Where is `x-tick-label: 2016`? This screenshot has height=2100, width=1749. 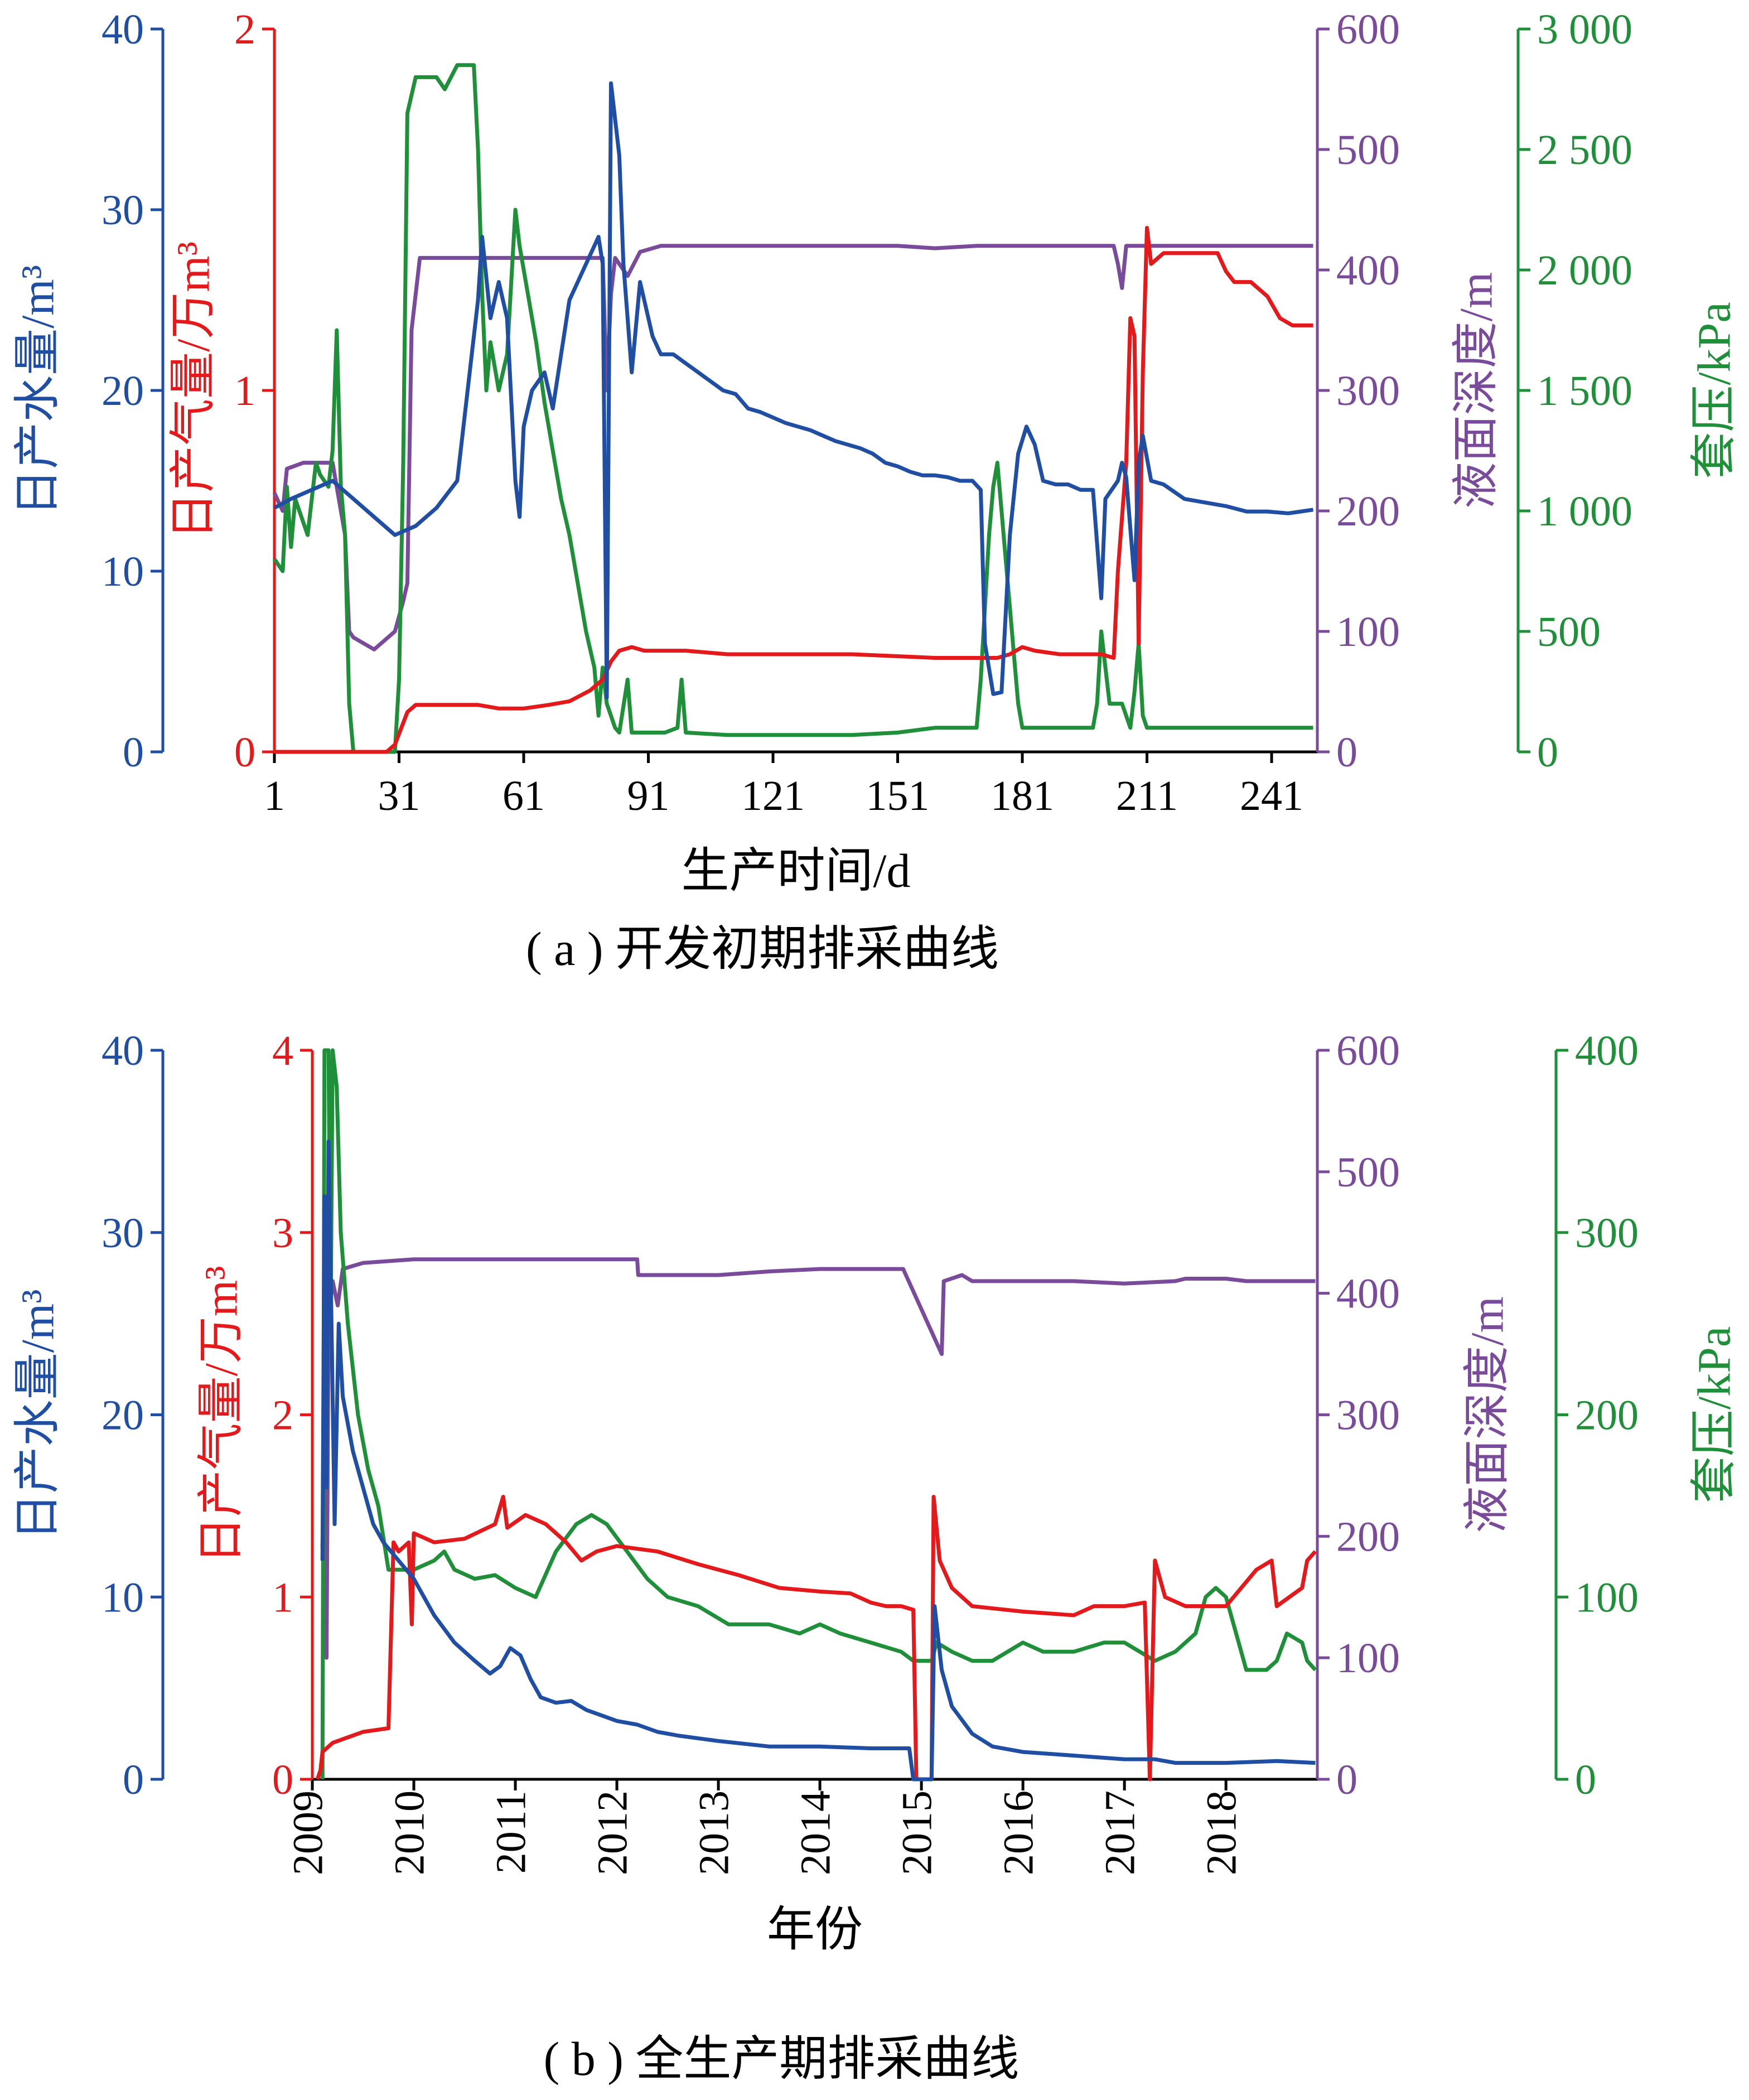 x-tick-label: 2016 is located at coordinates (1019, 1832).